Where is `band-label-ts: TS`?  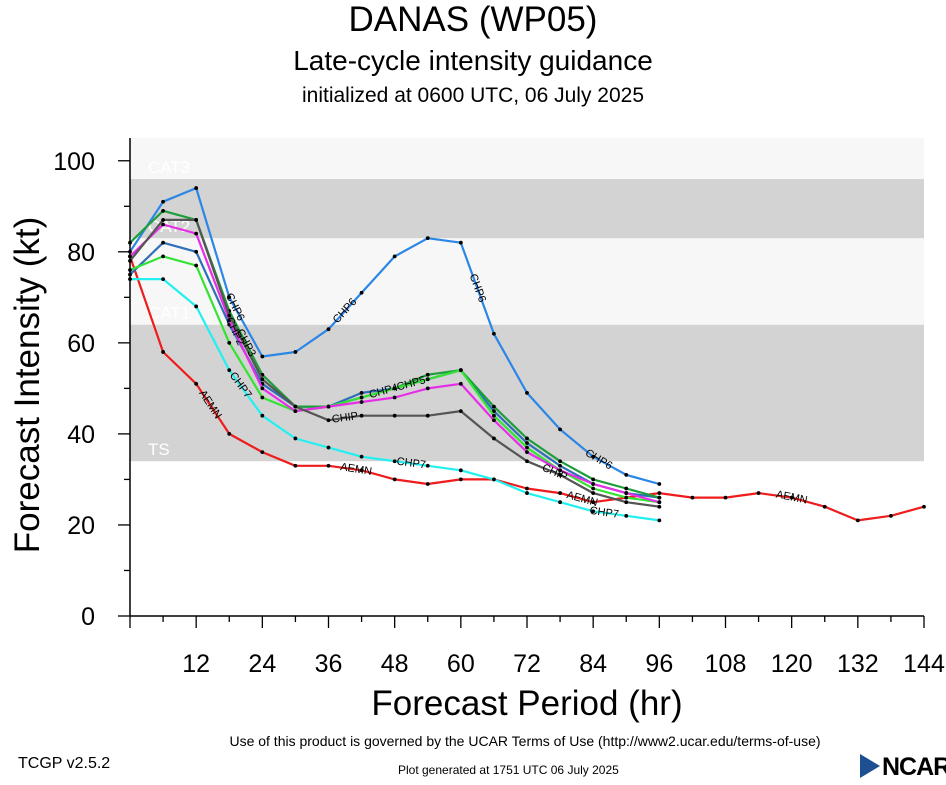
band-label-ts: TS is located at coordinates (159, 449).